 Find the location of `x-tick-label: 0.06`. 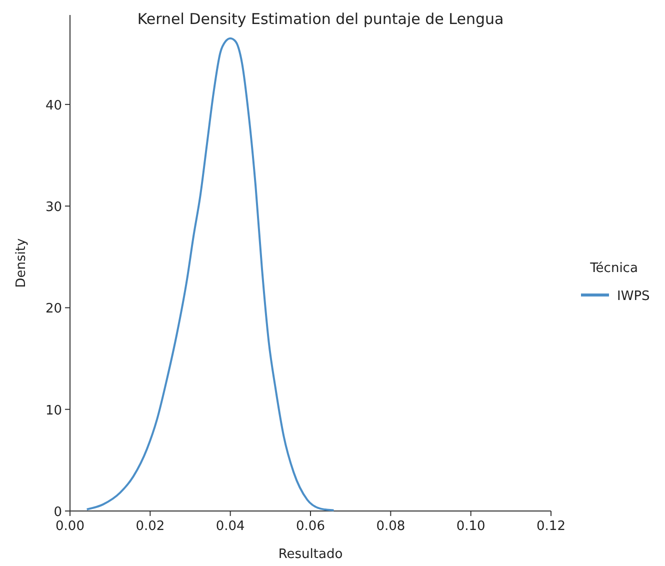

x-tick-label: 0.06 is located at coordinates (310, 526).